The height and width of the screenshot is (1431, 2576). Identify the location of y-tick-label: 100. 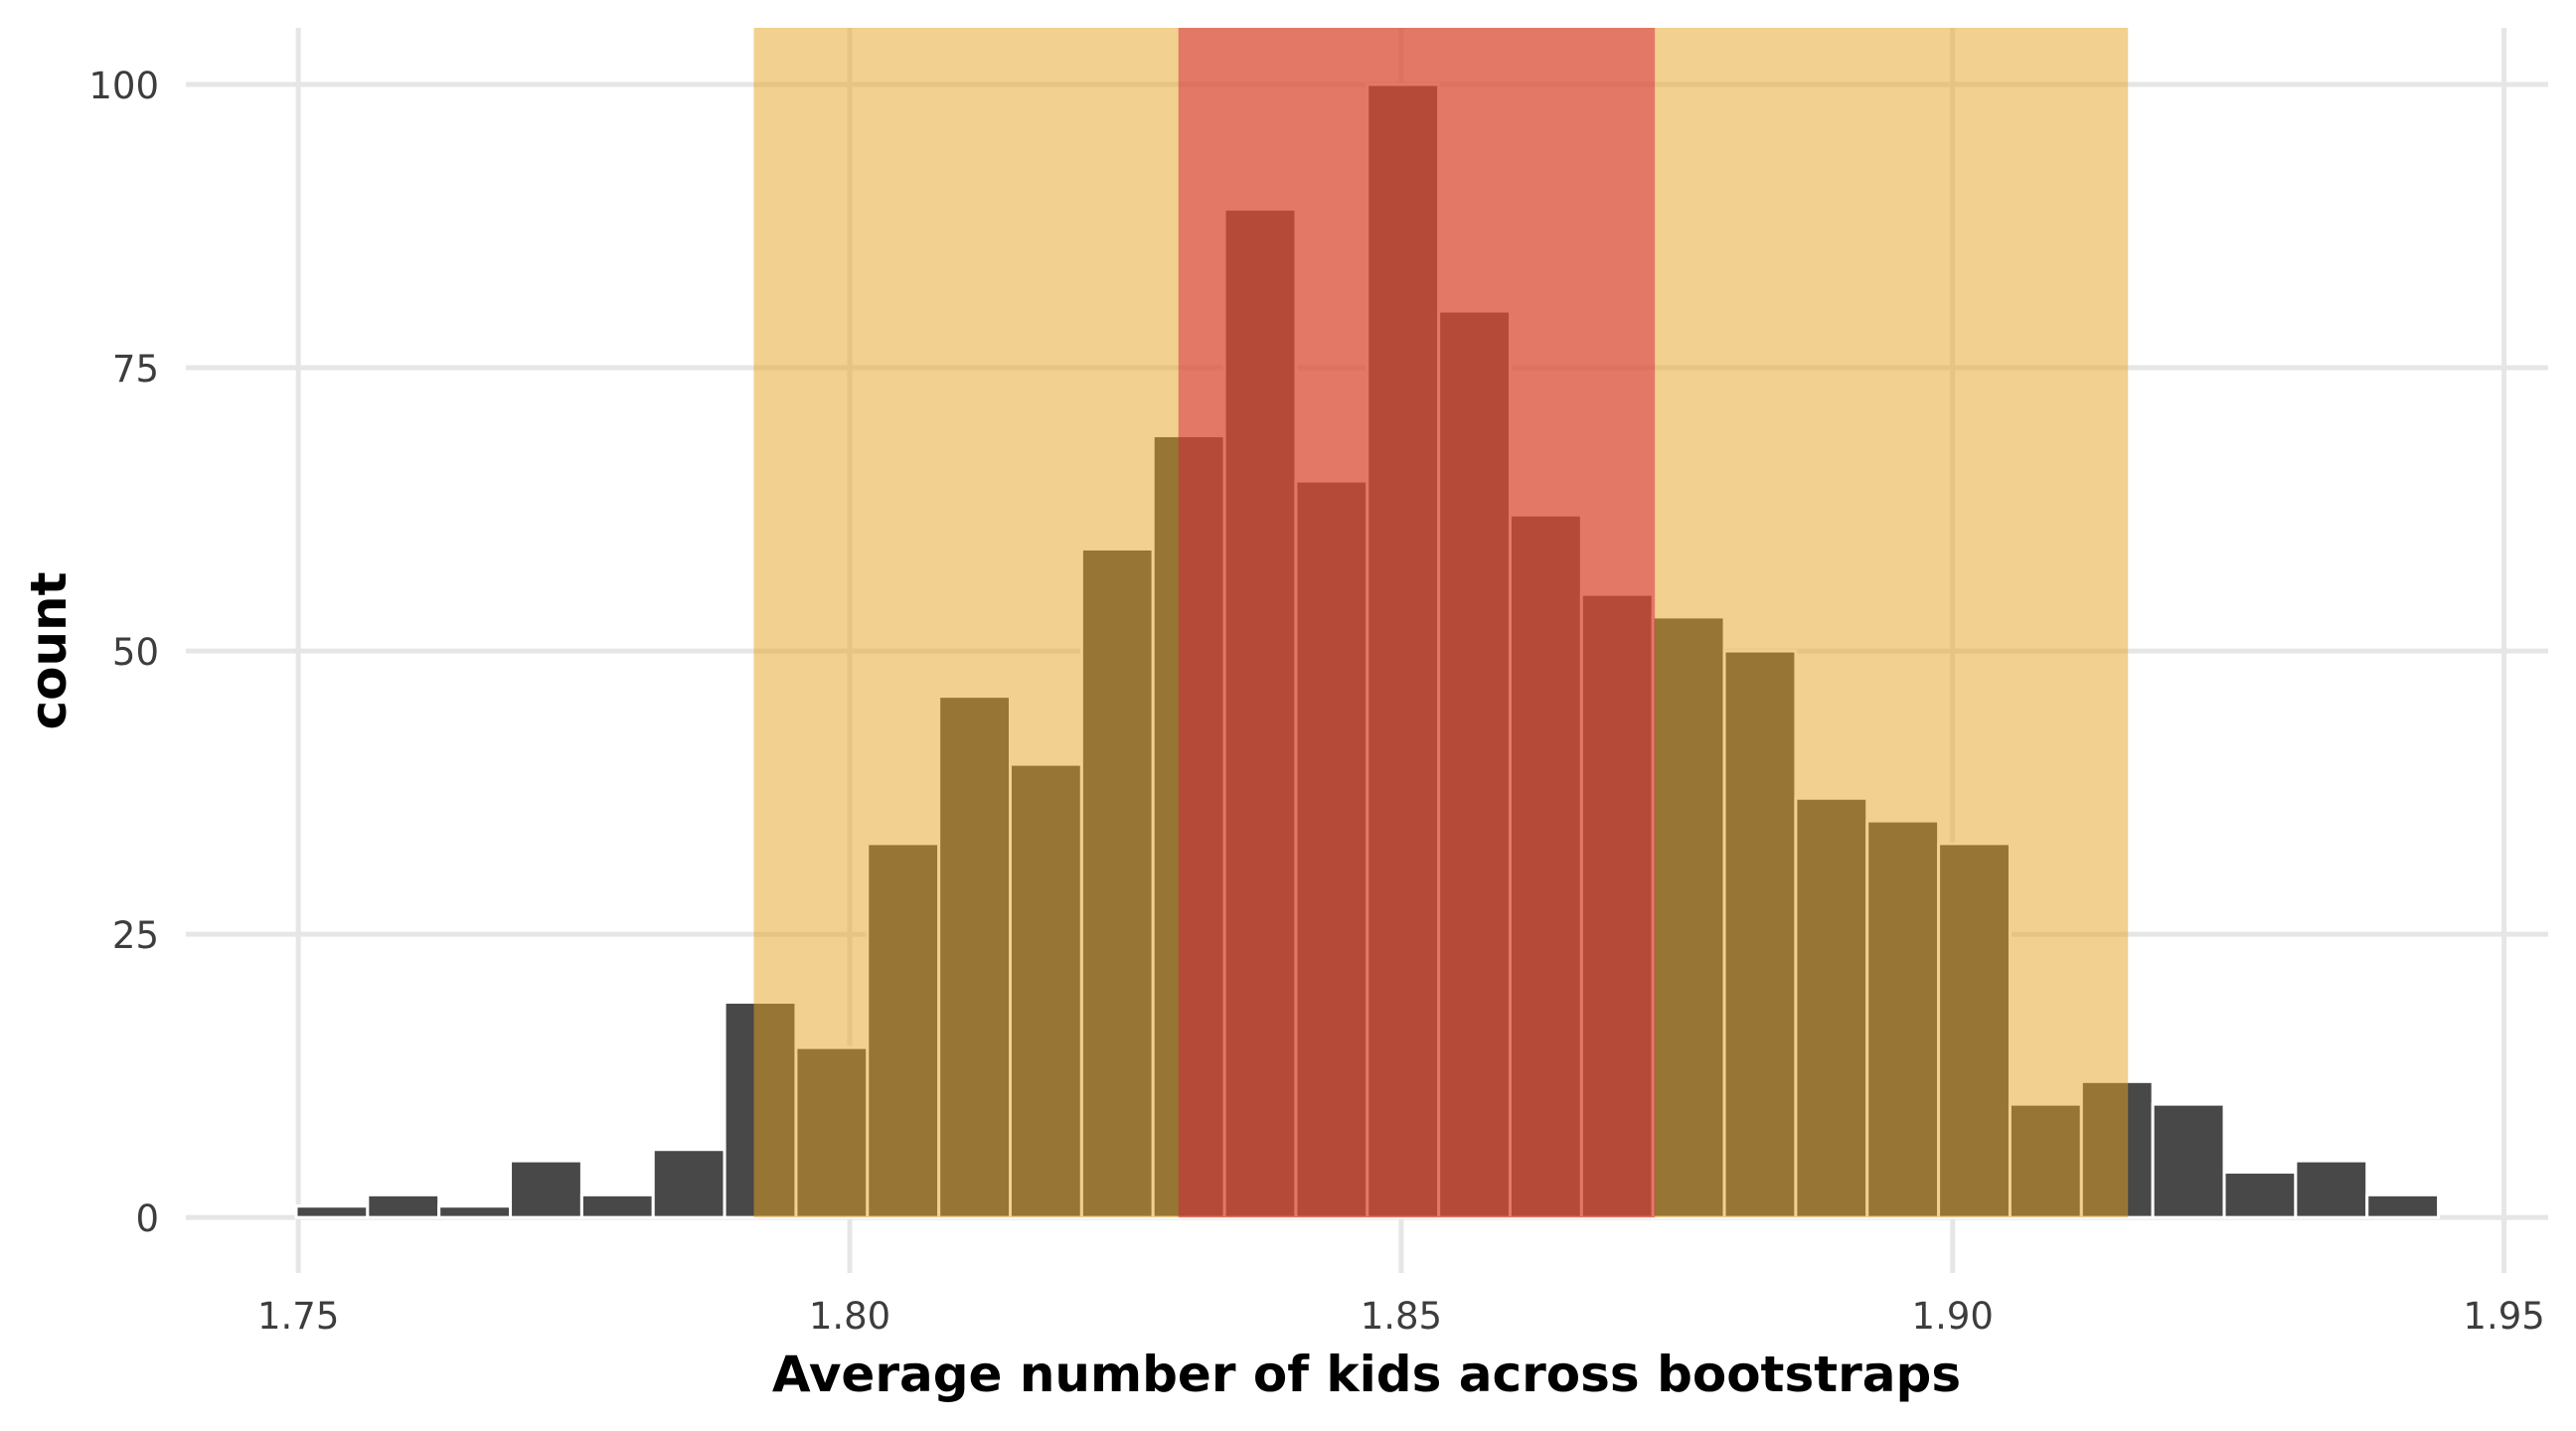
(123, 86).